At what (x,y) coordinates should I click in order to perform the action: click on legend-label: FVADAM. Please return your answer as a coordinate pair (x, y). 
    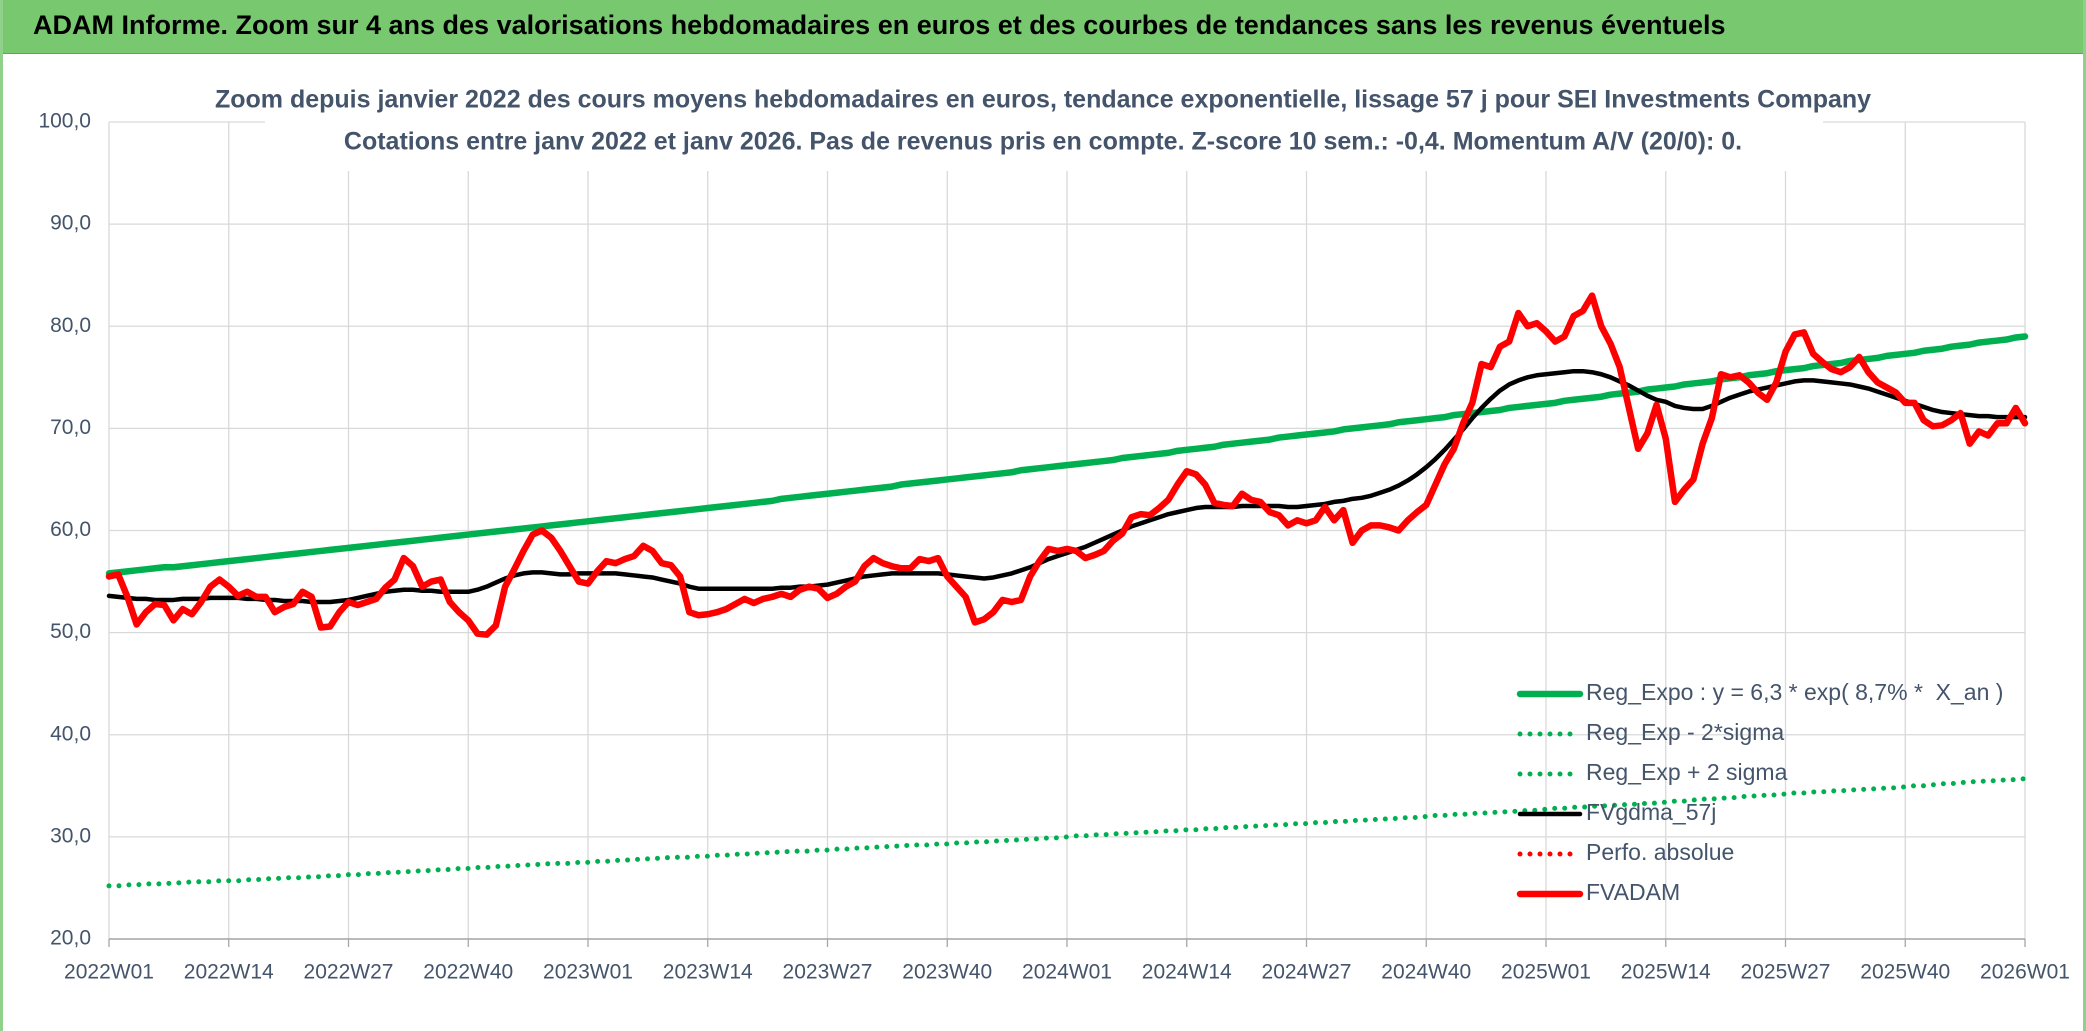
    Looking at the image, I should click on (1633, 892).